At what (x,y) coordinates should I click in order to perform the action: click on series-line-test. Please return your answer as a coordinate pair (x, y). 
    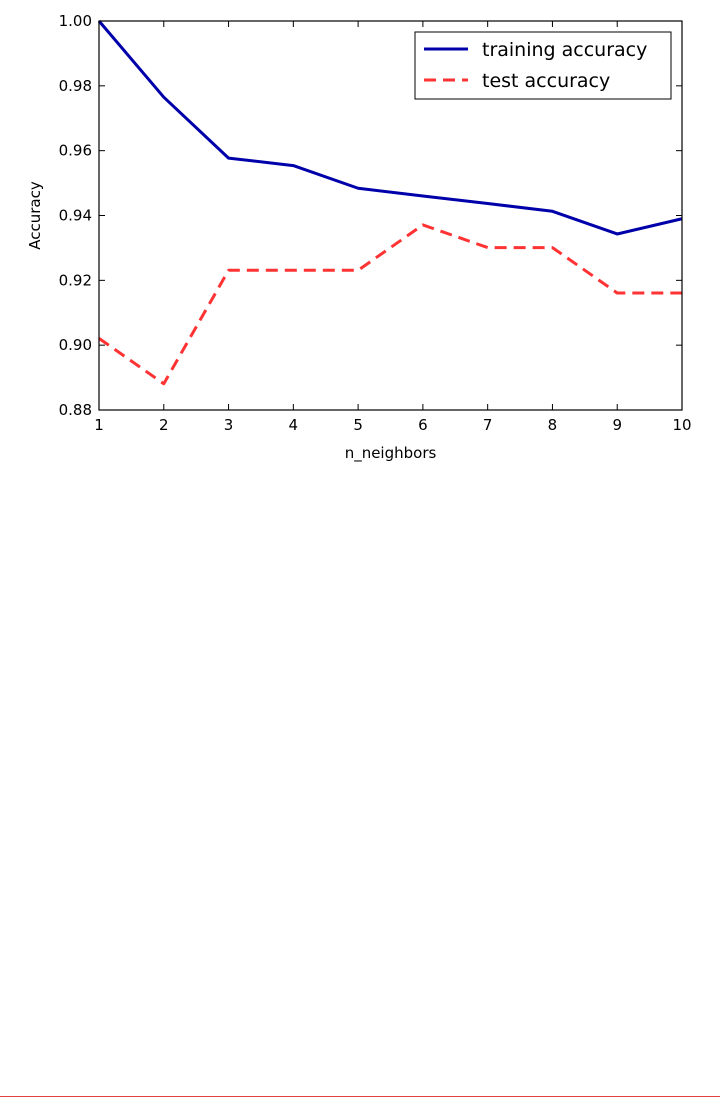
    Looking at the image, I should click on (390, 304).